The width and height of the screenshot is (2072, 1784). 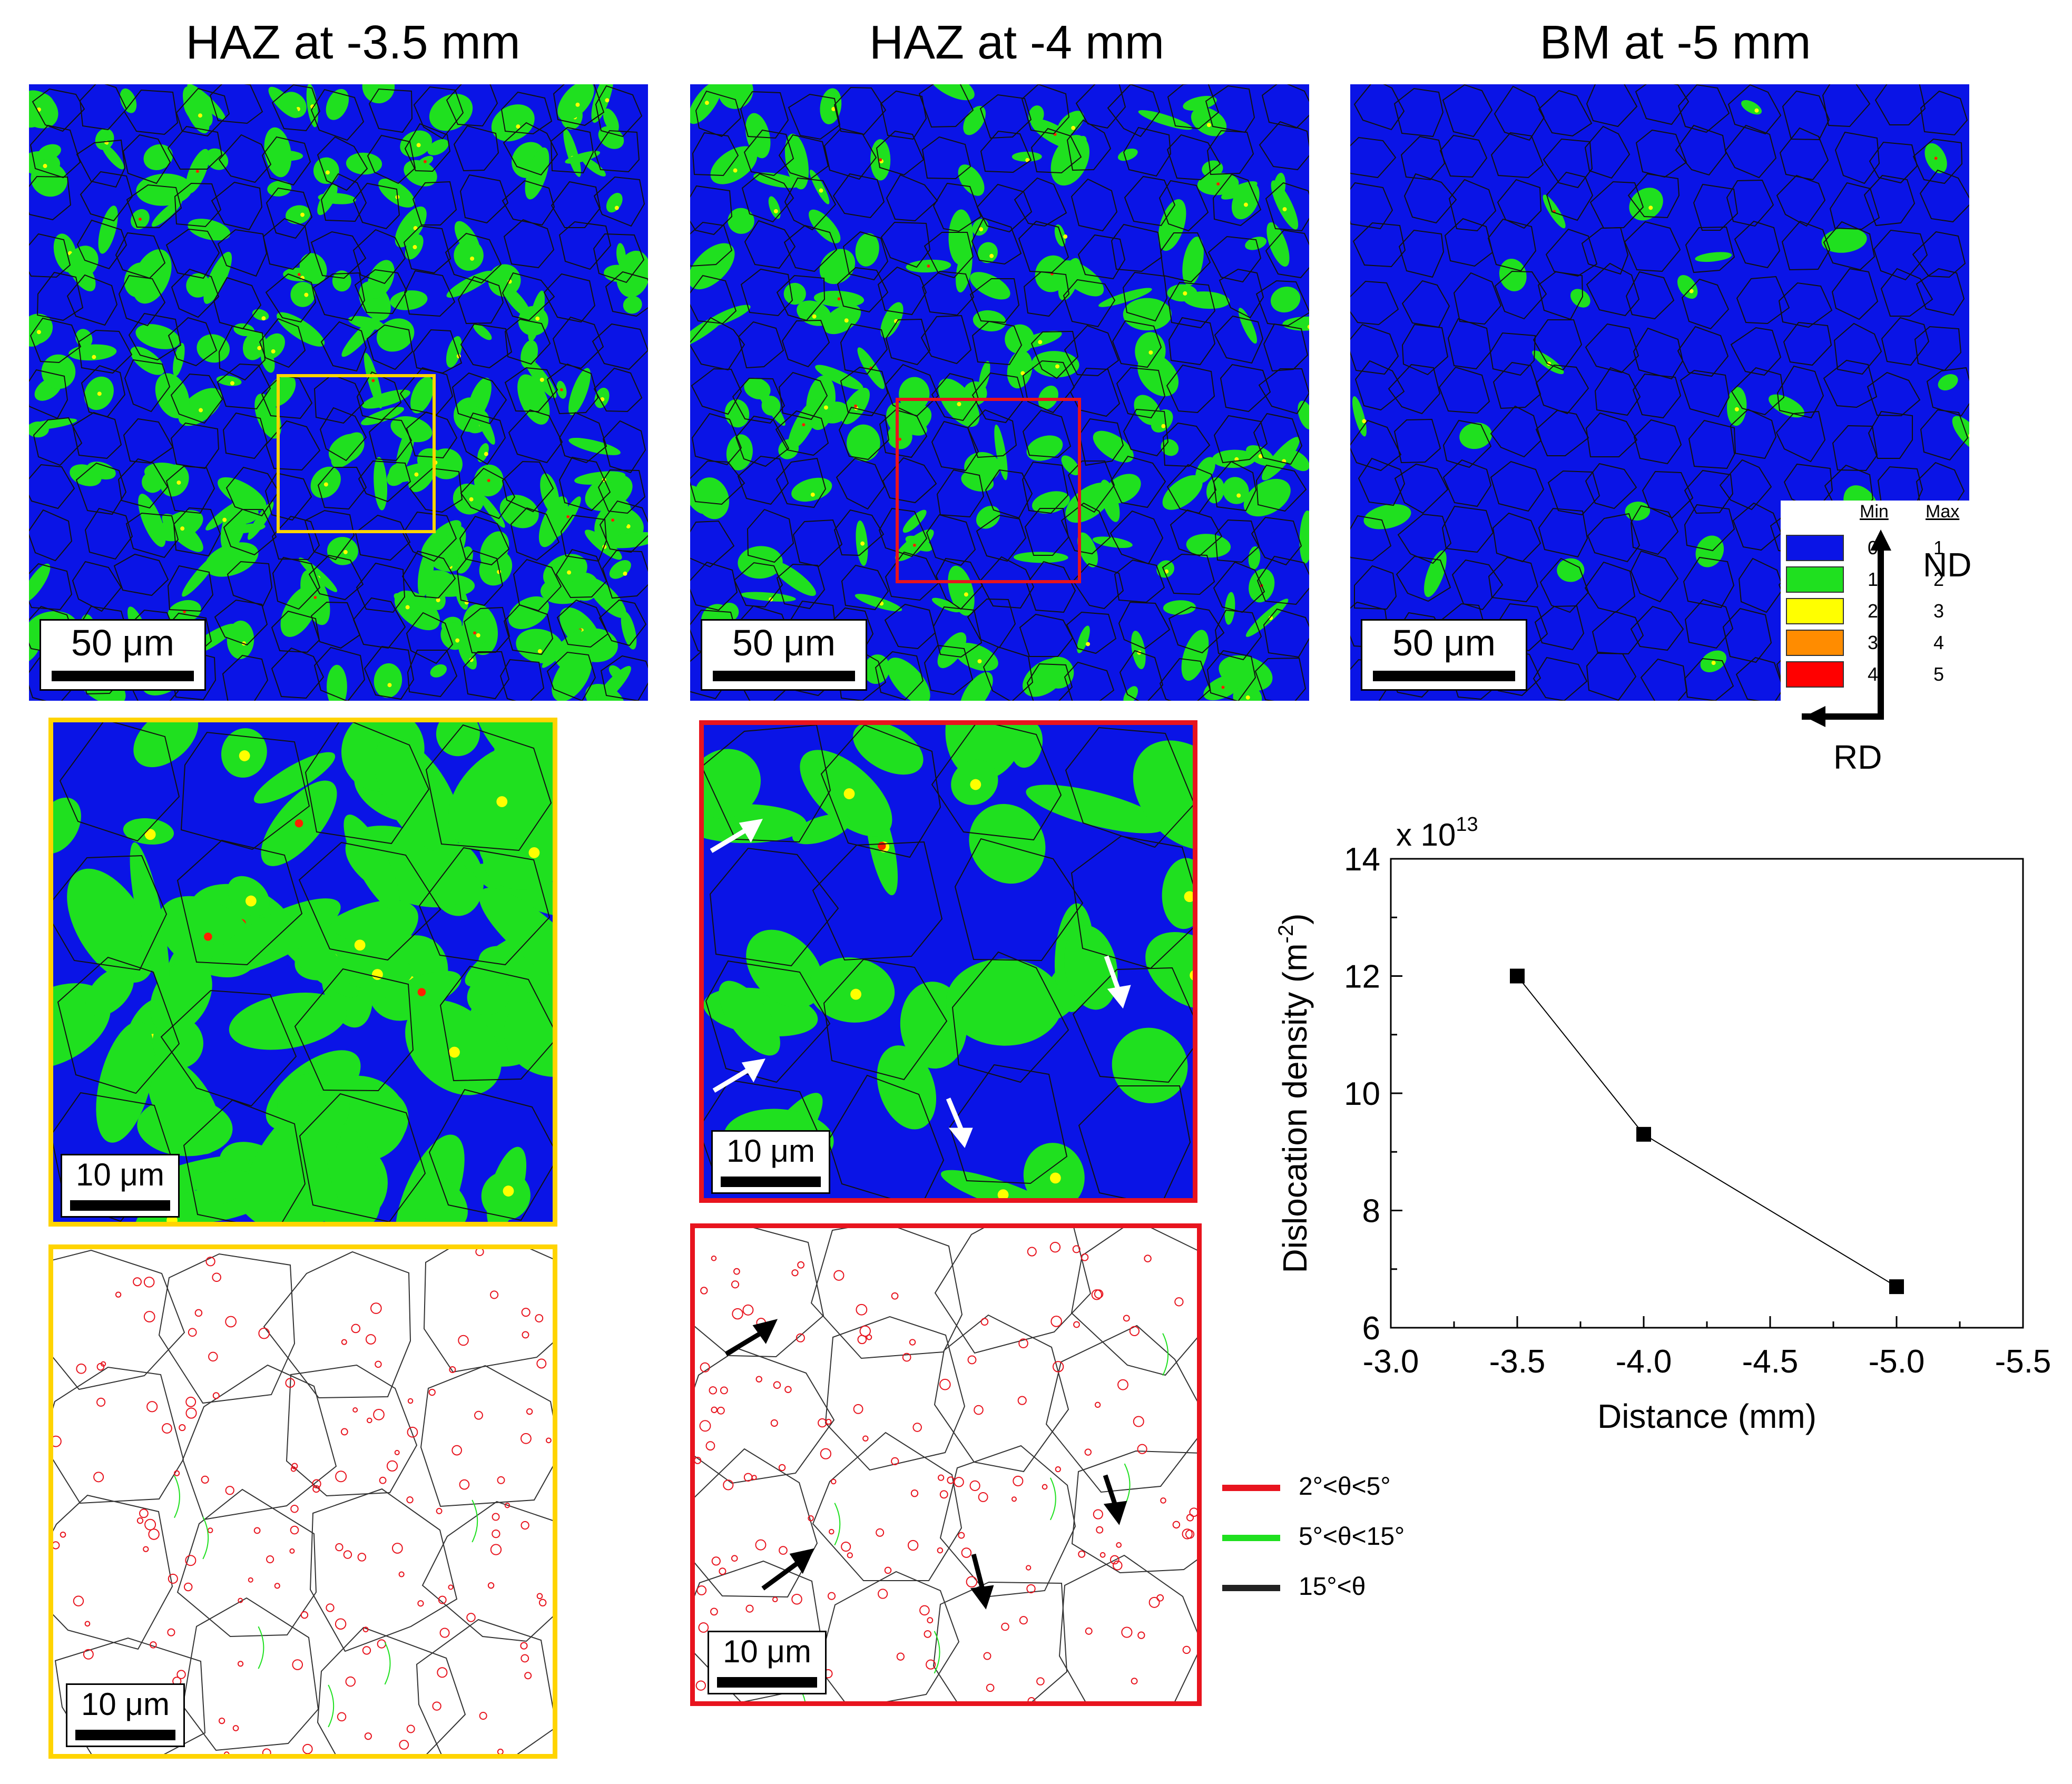 I want to click on scale-bar-label: 10 μm, so click(x=120, y=1175).